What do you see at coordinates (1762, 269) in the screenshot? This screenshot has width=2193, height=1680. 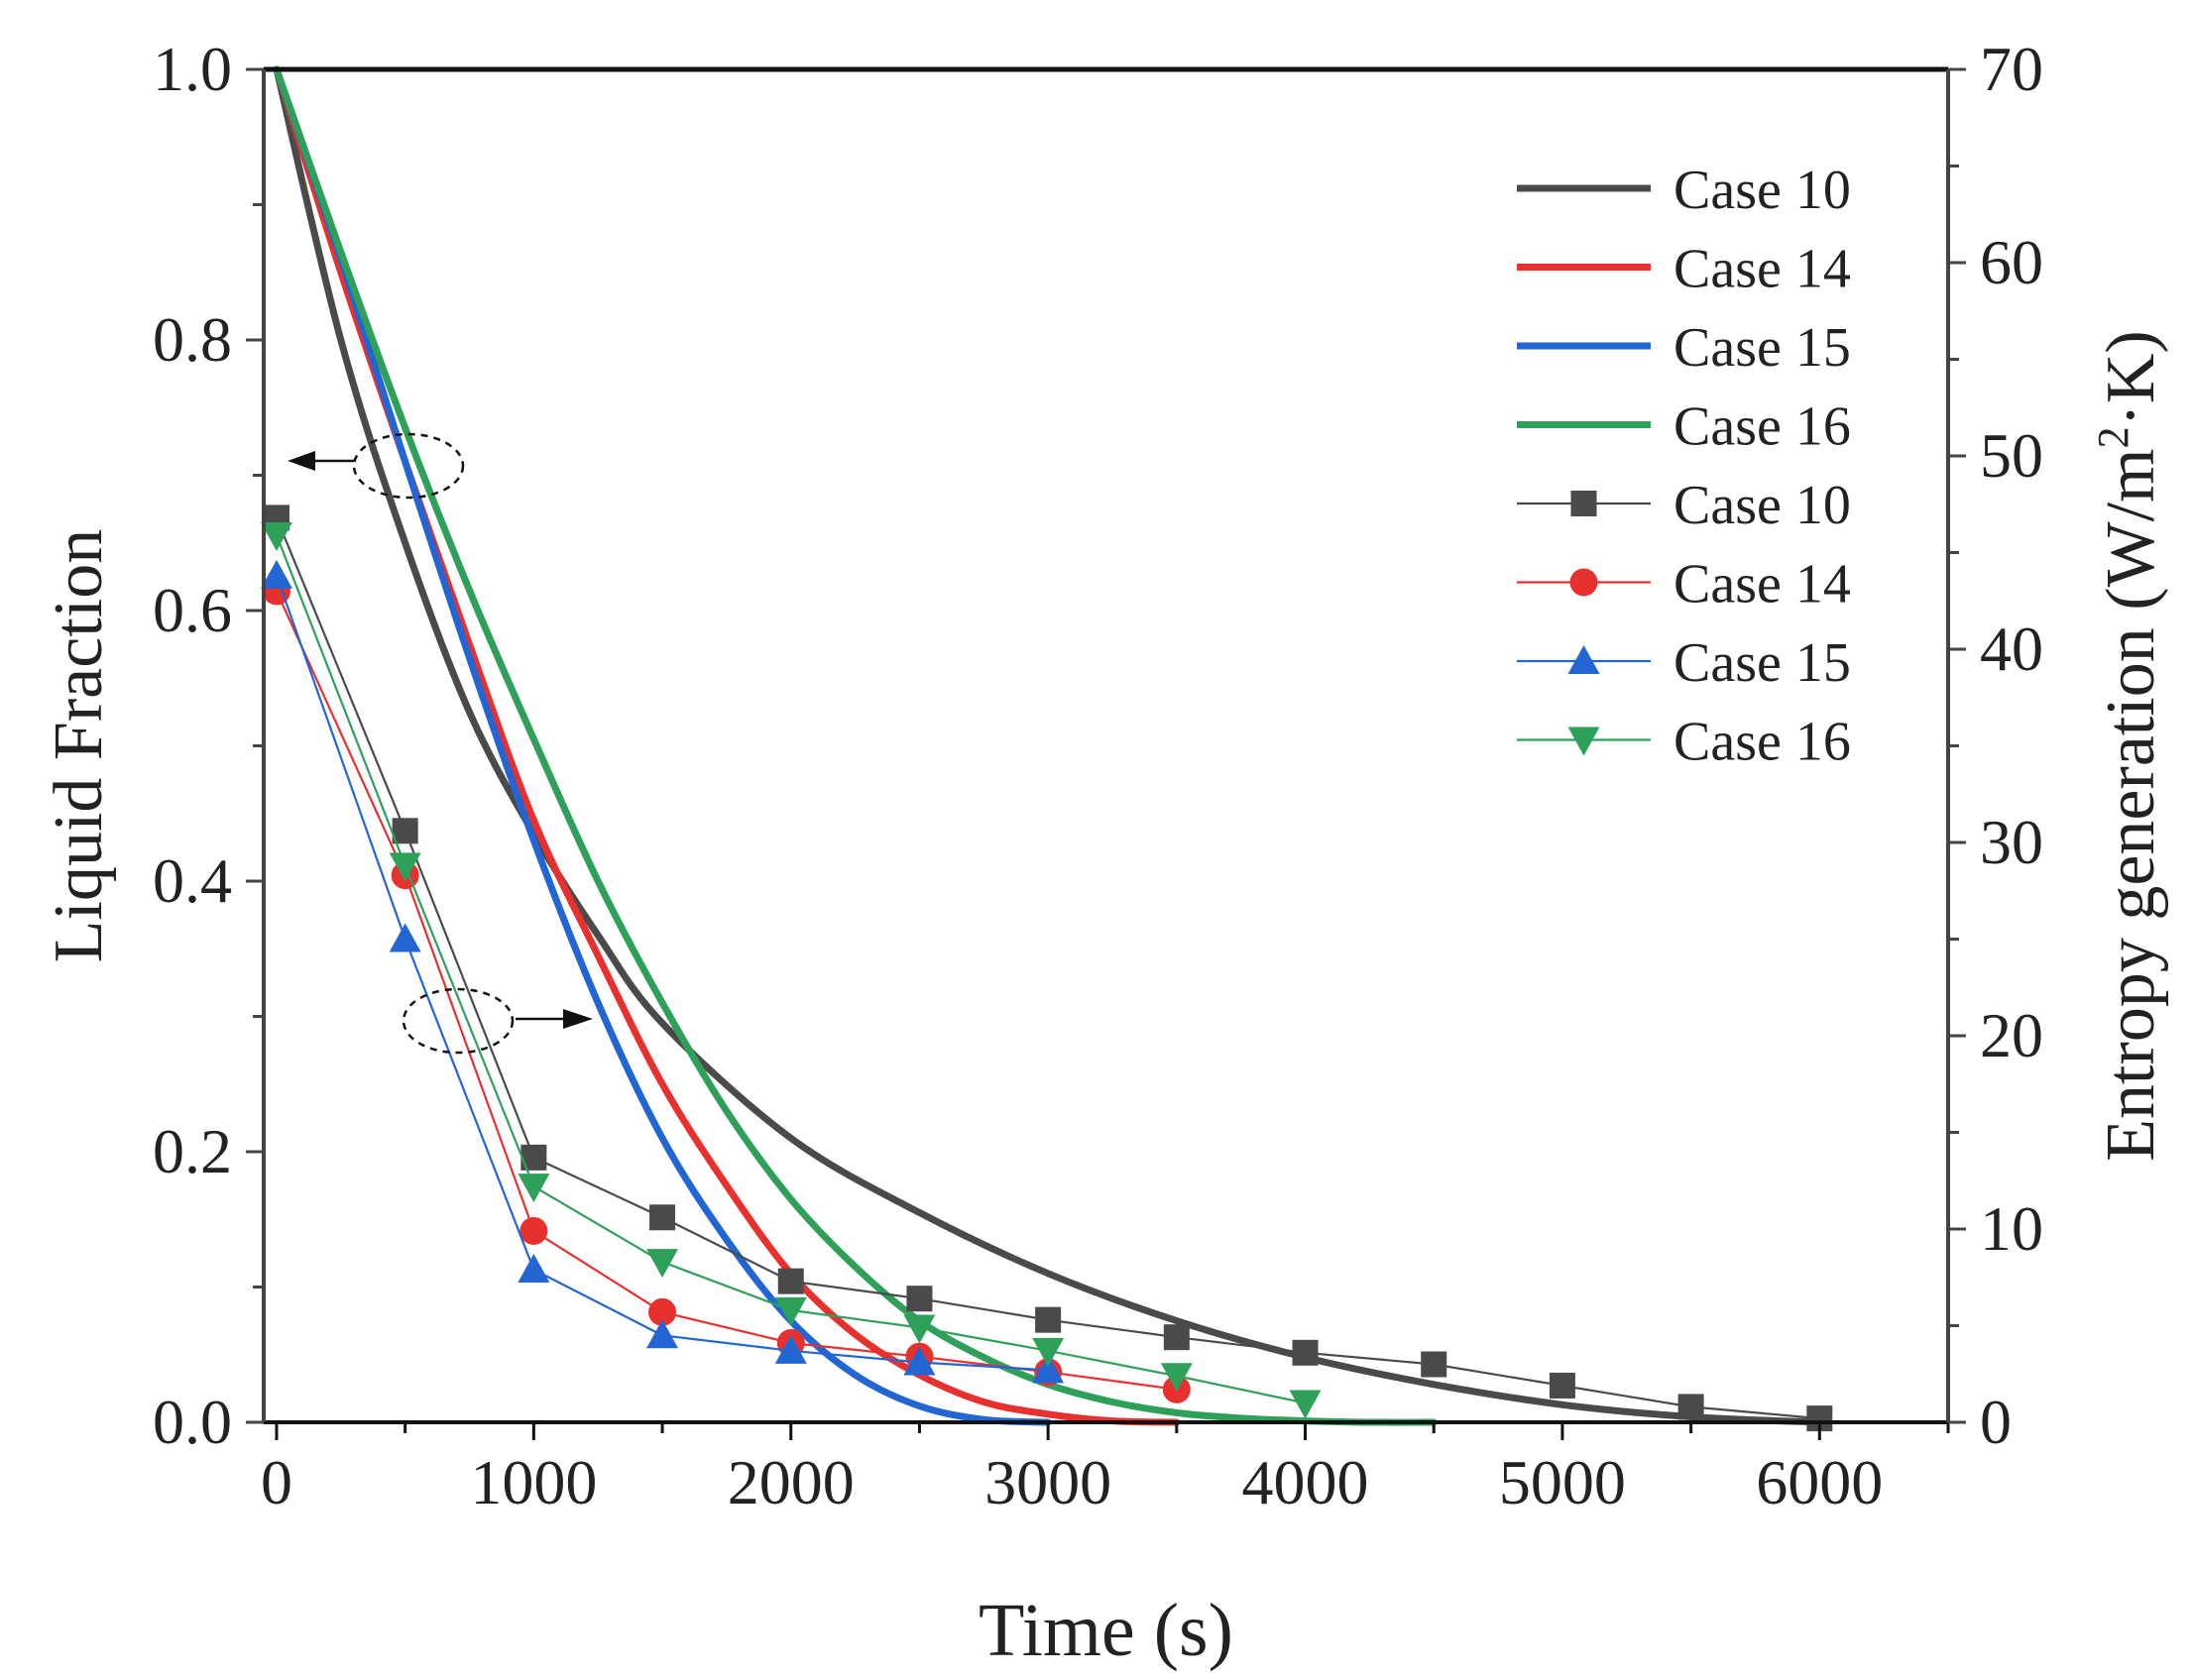 I see `legend-label-liquid-case-14: Case 14` at bounding box center [1762, 269].